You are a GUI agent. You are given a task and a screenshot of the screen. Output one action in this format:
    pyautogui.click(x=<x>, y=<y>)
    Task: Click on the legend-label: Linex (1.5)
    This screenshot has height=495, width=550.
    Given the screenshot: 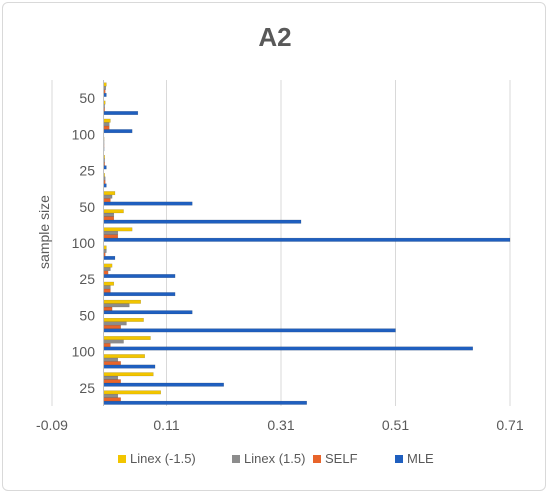 What is the action you would take?
    pyautogui.click(x=274, y=458)
    